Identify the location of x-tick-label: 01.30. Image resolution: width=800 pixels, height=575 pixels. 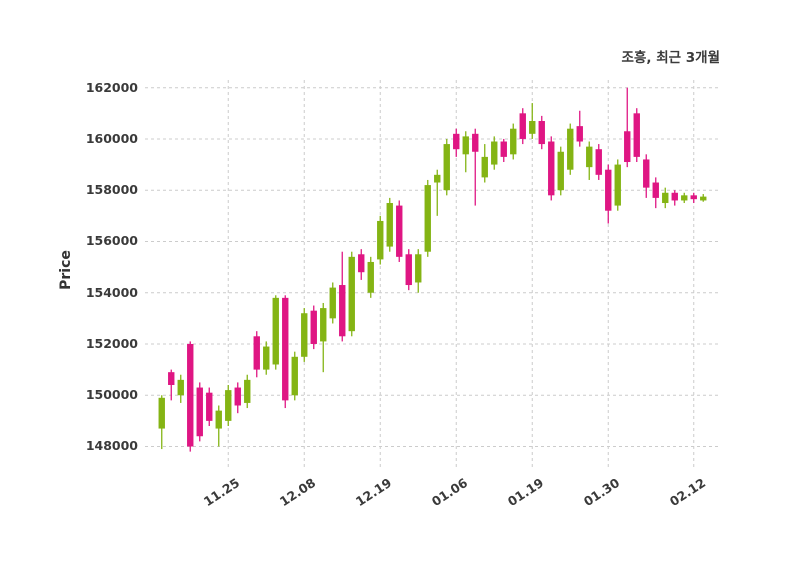
(602, 492).